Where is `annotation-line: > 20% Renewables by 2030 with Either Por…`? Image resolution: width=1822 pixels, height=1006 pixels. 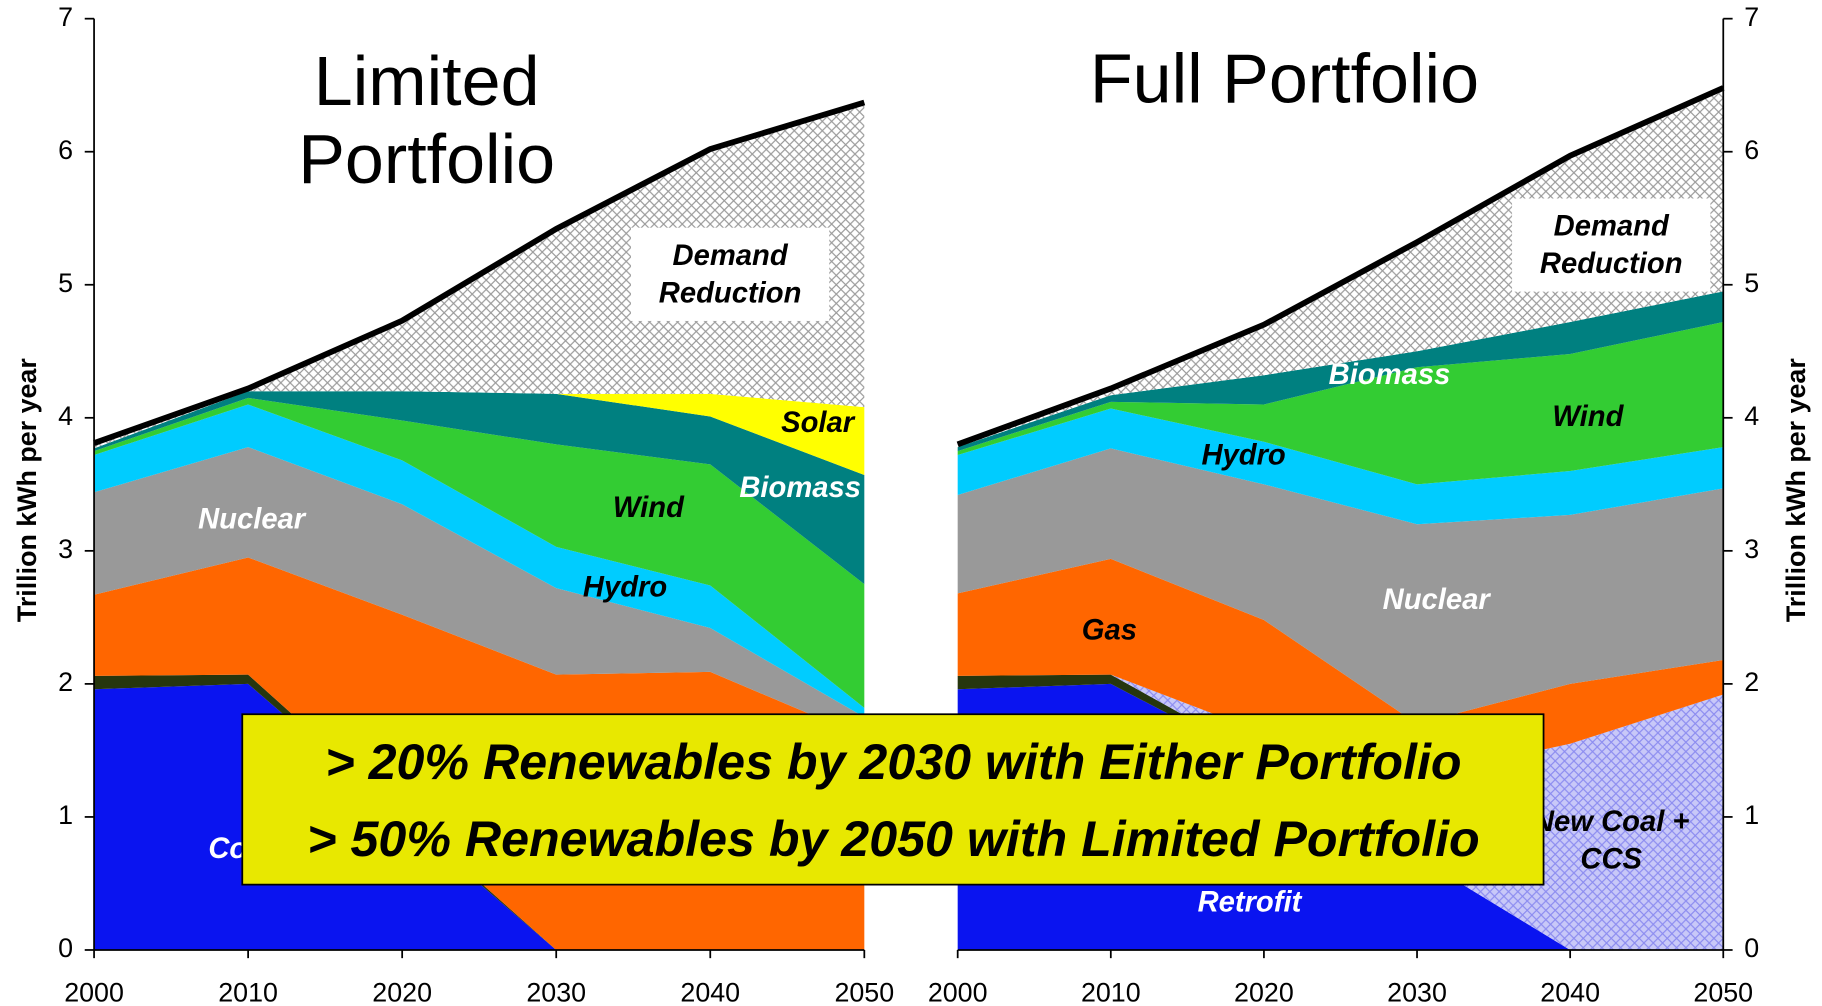
annotation-line: > 20% Renewables by 2030 with Either Por… is located at coordinates (893, 762).